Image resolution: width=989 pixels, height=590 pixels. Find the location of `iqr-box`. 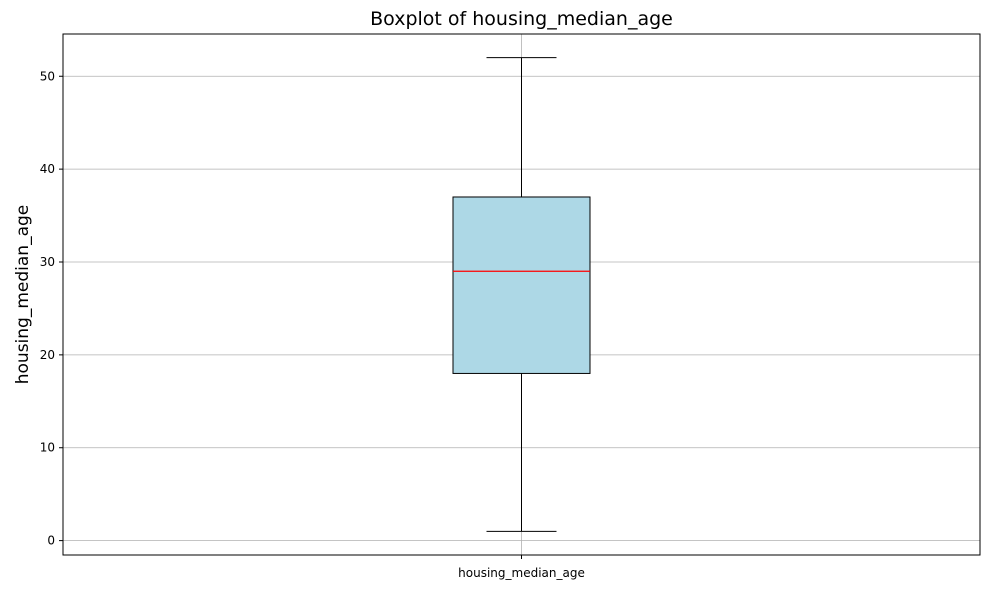

iqr-box is located at coordinates (521, 285).